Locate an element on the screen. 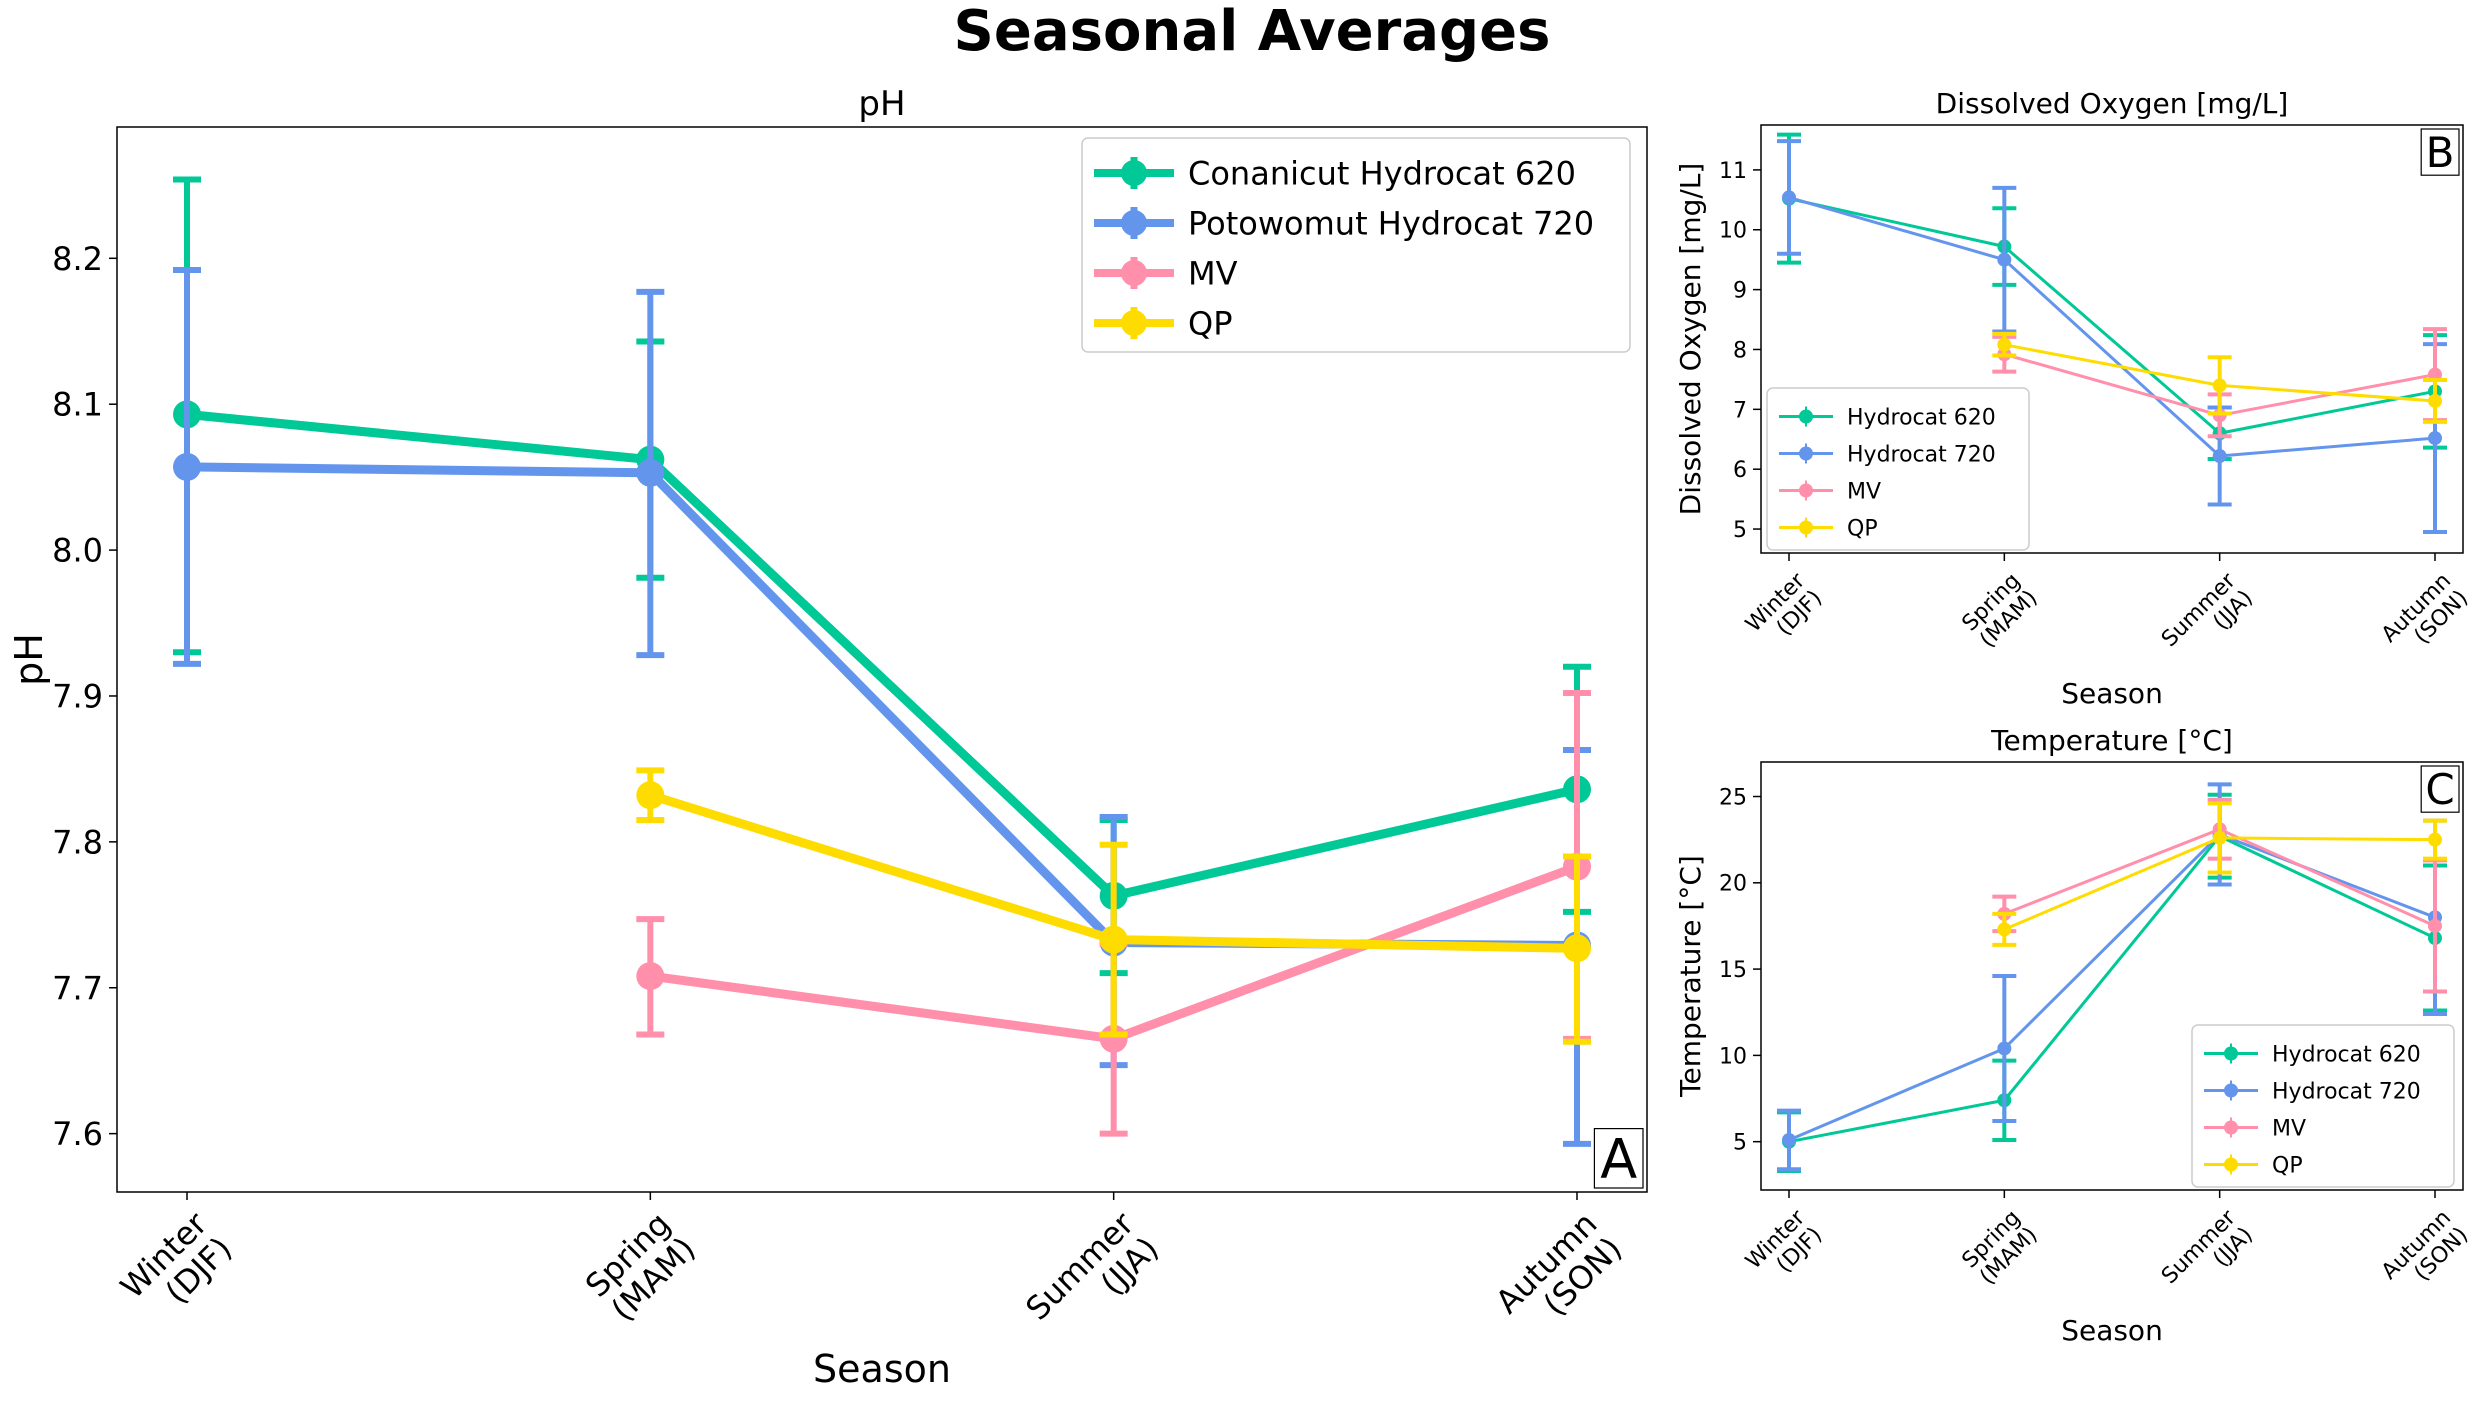  y-tick-label: 6 is located at coordinates (1740, 470).